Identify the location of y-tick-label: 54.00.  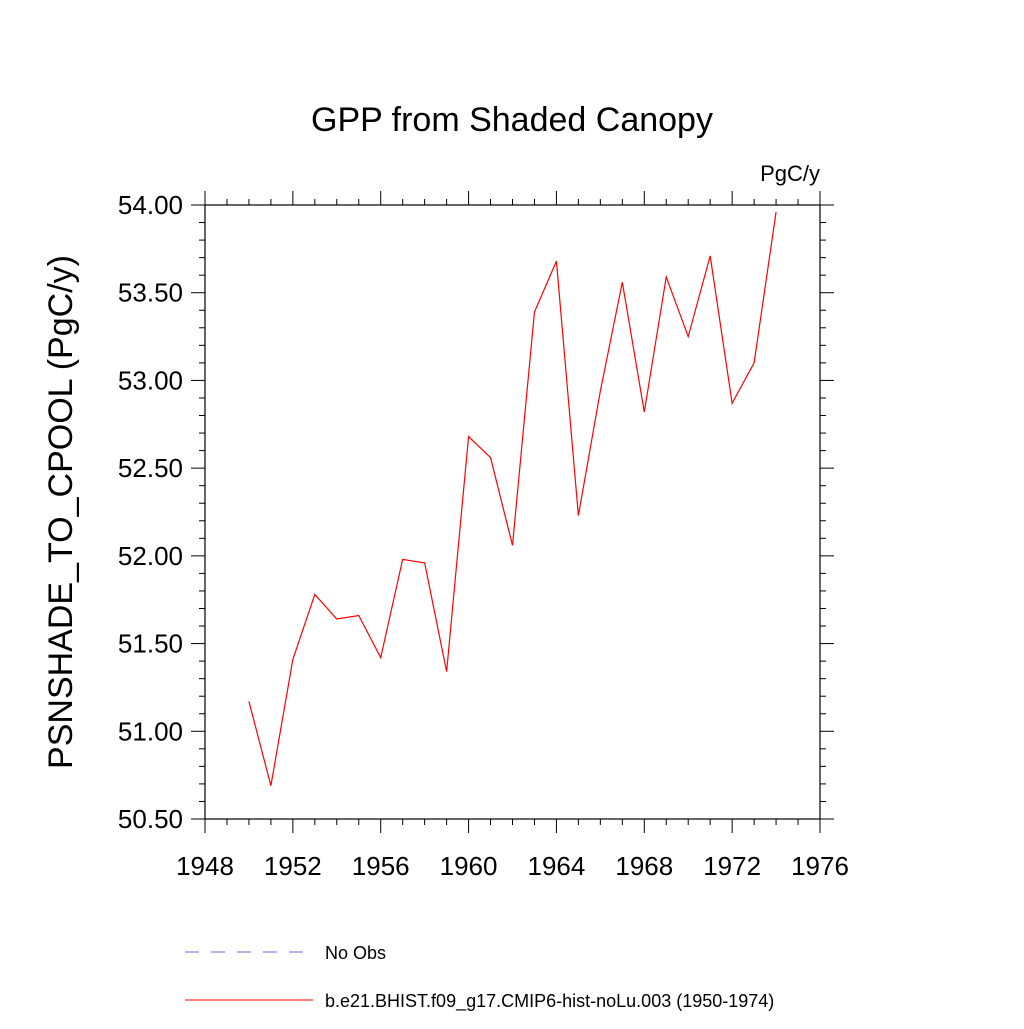
(150, 205).